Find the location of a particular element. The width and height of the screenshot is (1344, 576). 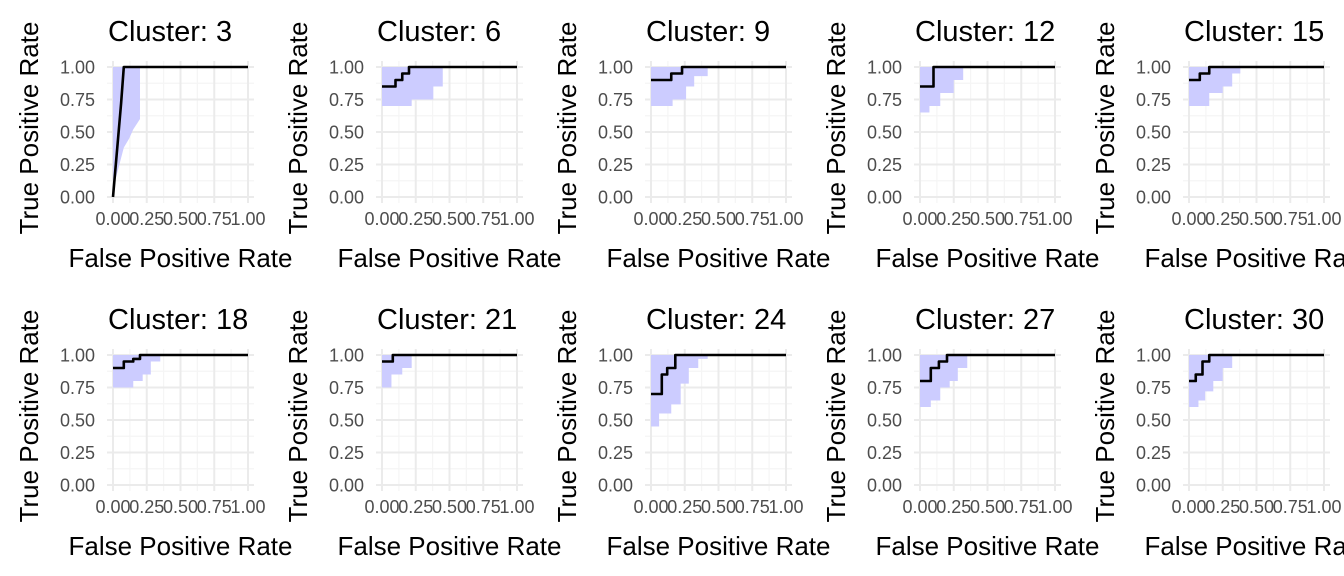

panel-title: Cluster: 18 is located at coordinates (178, 320).